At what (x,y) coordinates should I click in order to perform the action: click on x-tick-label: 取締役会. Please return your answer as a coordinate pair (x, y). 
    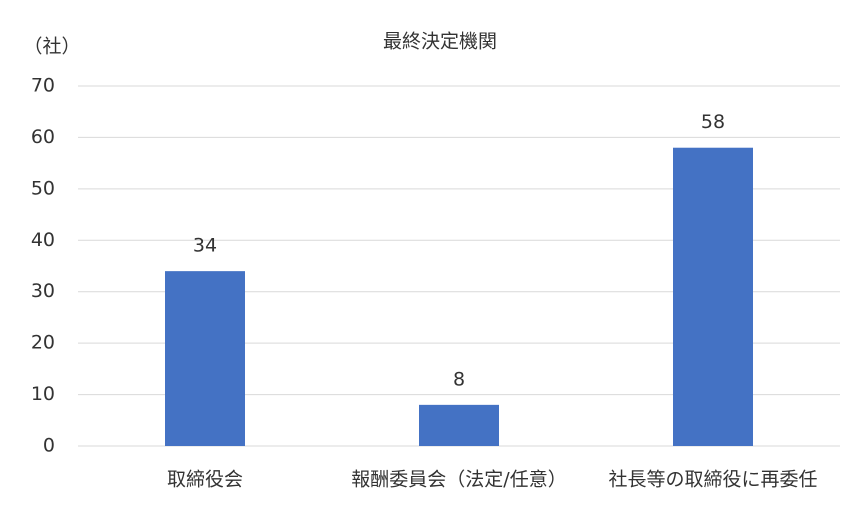
    Looking at the image, I should click on (205, 480).